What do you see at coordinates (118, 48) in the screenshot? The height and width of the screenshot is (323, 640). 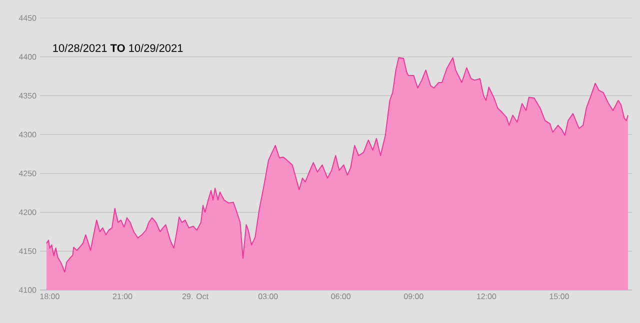 I see `text: 10/28/2021 TO 10/29/2021` at bounding box center [118, 48].